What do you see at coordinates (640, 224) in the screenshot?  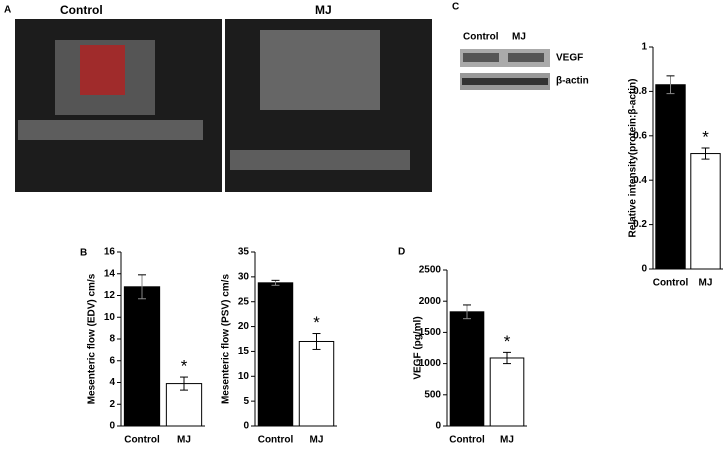 I see `y-tick-label: 0.2` at bounding box center [640, 224].